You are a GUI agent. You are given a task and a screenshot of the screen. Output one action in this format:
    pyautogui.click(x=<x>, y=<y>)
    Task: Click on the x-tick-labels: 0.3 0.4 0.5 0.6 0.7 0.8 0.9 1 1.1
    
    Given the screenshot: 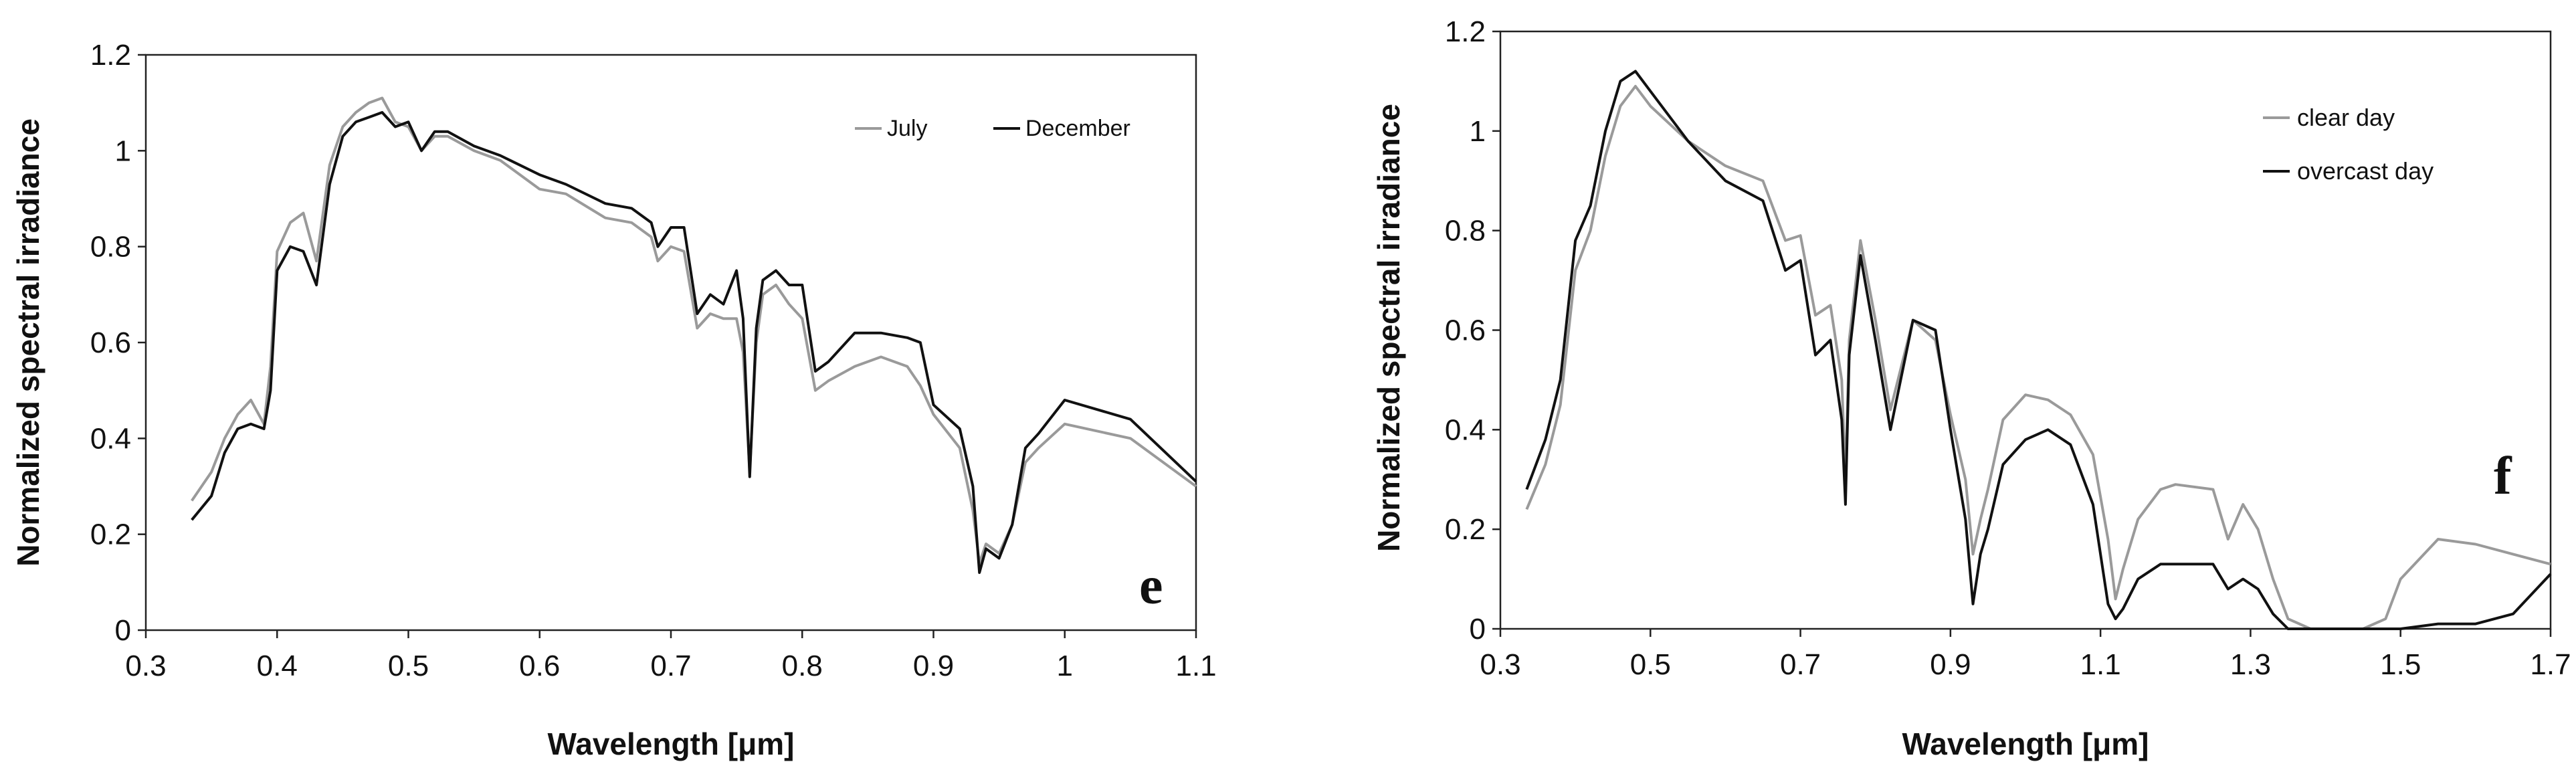 What is the action you would take?
    pyautogui.click(x=671, y=656)
    